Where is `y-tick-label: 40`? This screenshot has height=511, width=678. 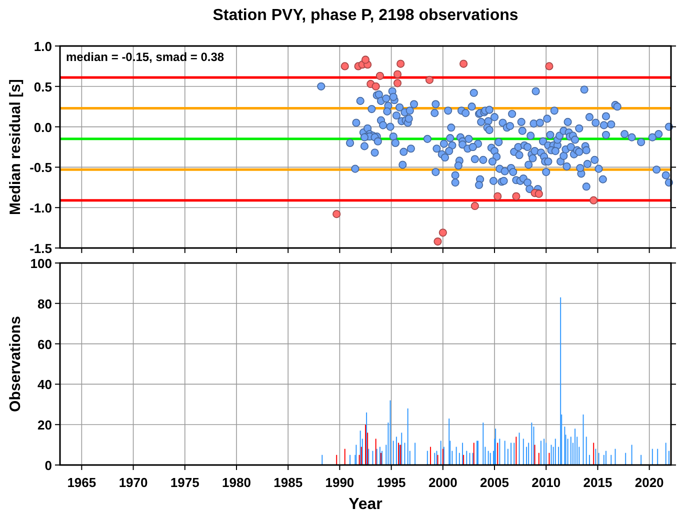
y-tick-label: 40 is located at coordinates (45, 384).